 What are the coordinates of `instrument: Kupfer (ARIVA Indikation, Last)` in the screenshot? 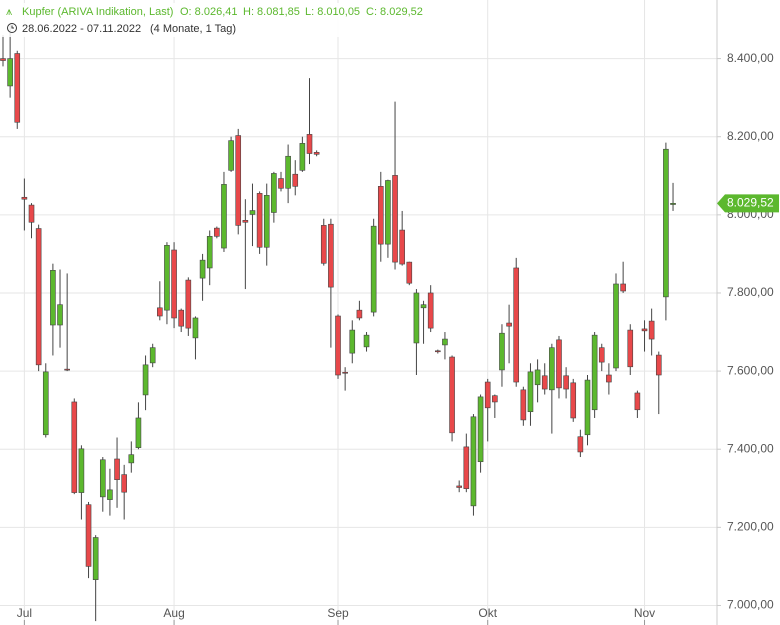 It's located at (97, 12).